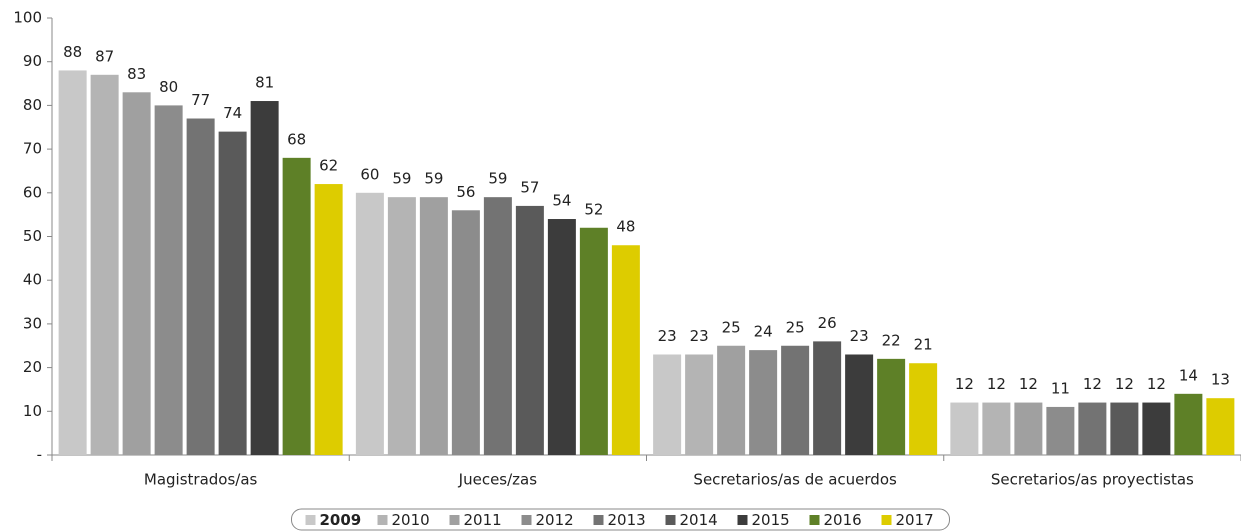  Describe the element at coordinates (32, 61) in the screenshot. I see `y-tick-label: 90` at that location.